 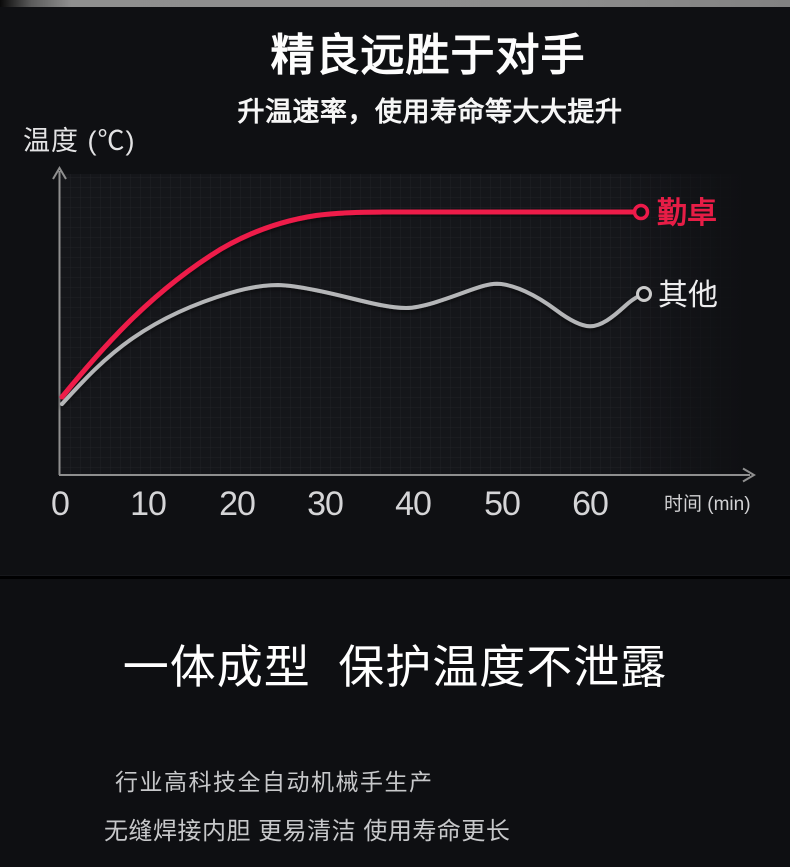 I want to click on qinzhuo-endpoint-ring, so click(x=641, y=212).